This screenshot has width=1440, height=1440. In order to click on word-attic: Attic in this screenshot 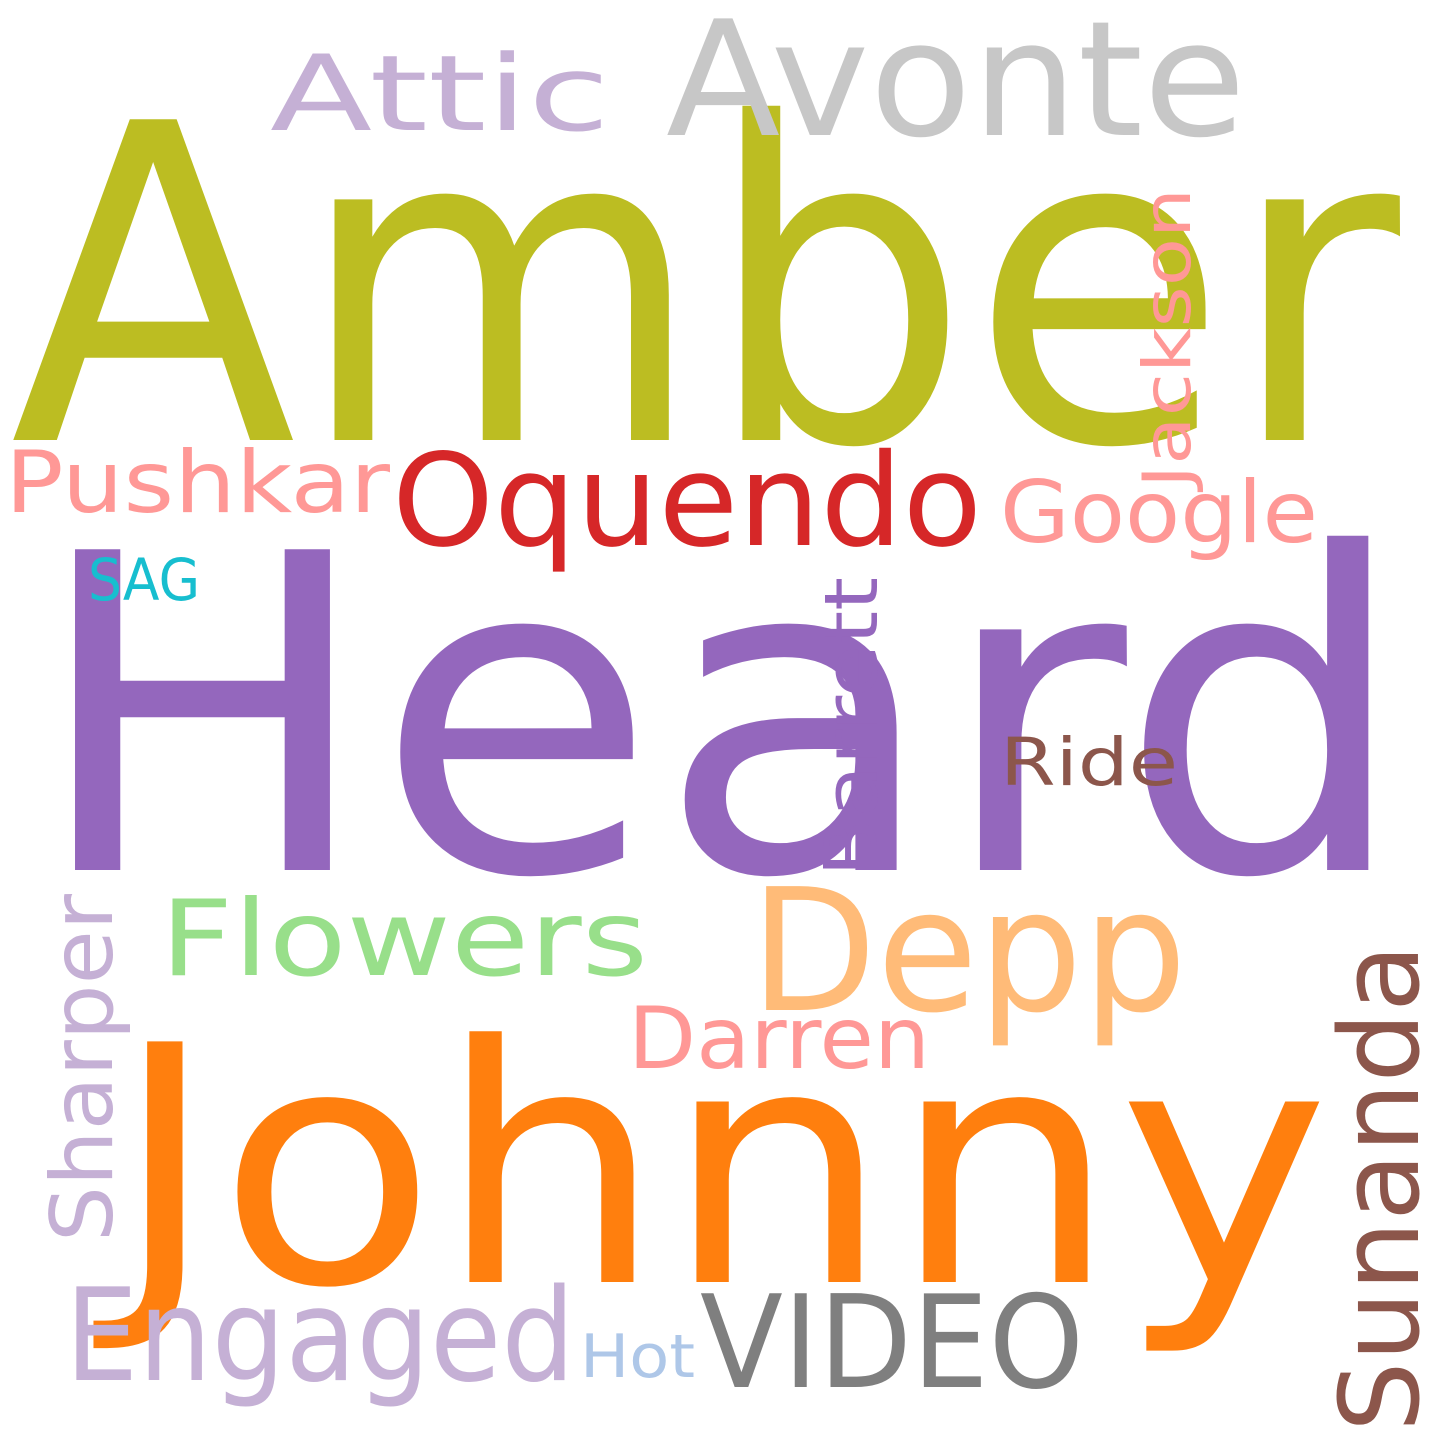, I will do `click(440, 94)`.